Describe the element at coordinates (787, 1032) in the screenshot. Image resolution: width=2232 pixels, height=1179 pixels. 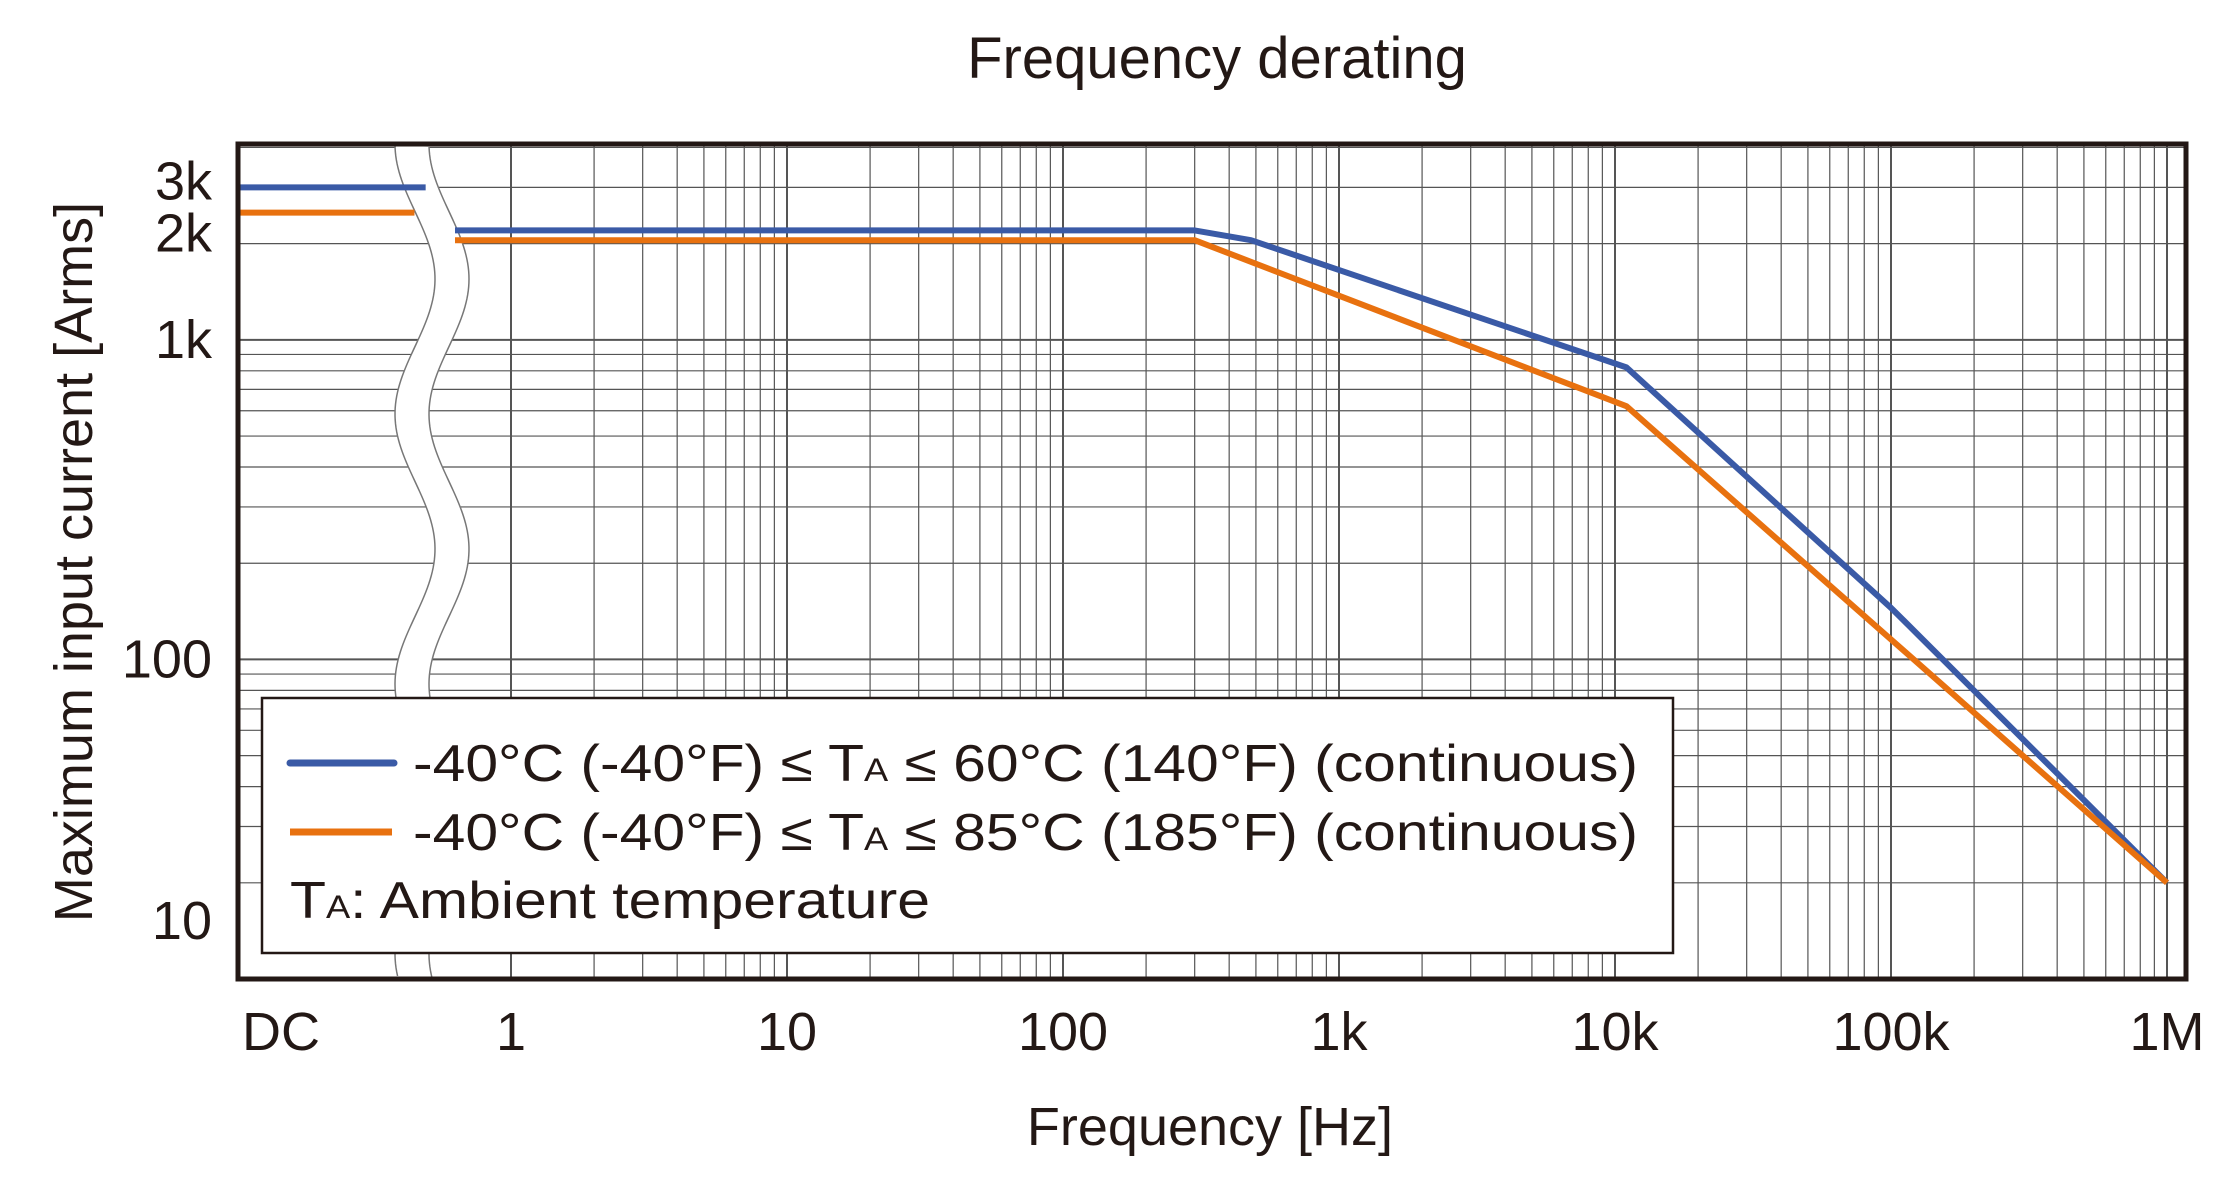
I see `x-tick-label: 10` at that location.